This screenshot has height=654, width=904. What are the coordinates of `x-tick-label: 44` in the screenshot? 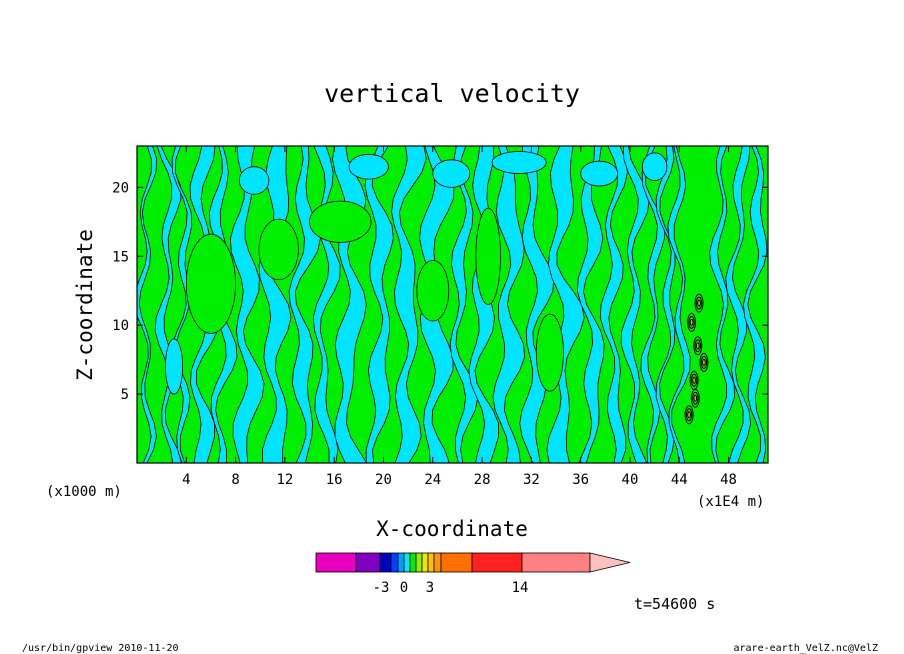 It's located at (679, 480).